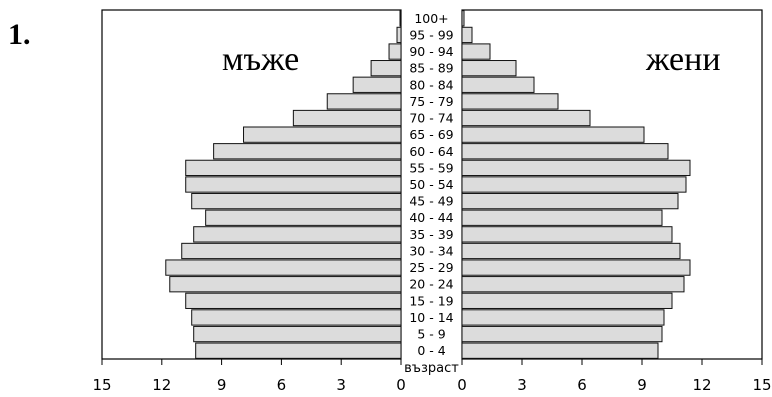  Describe the element at coordinates (761, 385) in the screenshot. I see `tick-label-right-15: 15` at that location.